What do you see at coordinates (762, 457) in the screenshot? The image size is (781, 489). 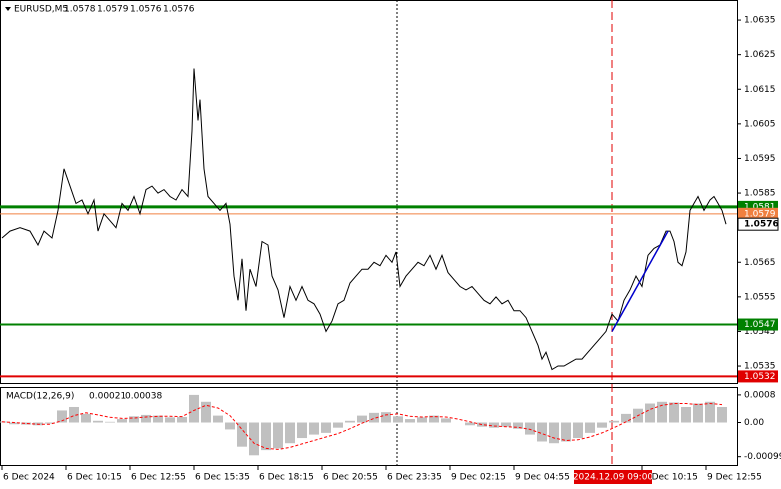 I see `y-tick-label: -0.00099` at bounding box center [762, 457].